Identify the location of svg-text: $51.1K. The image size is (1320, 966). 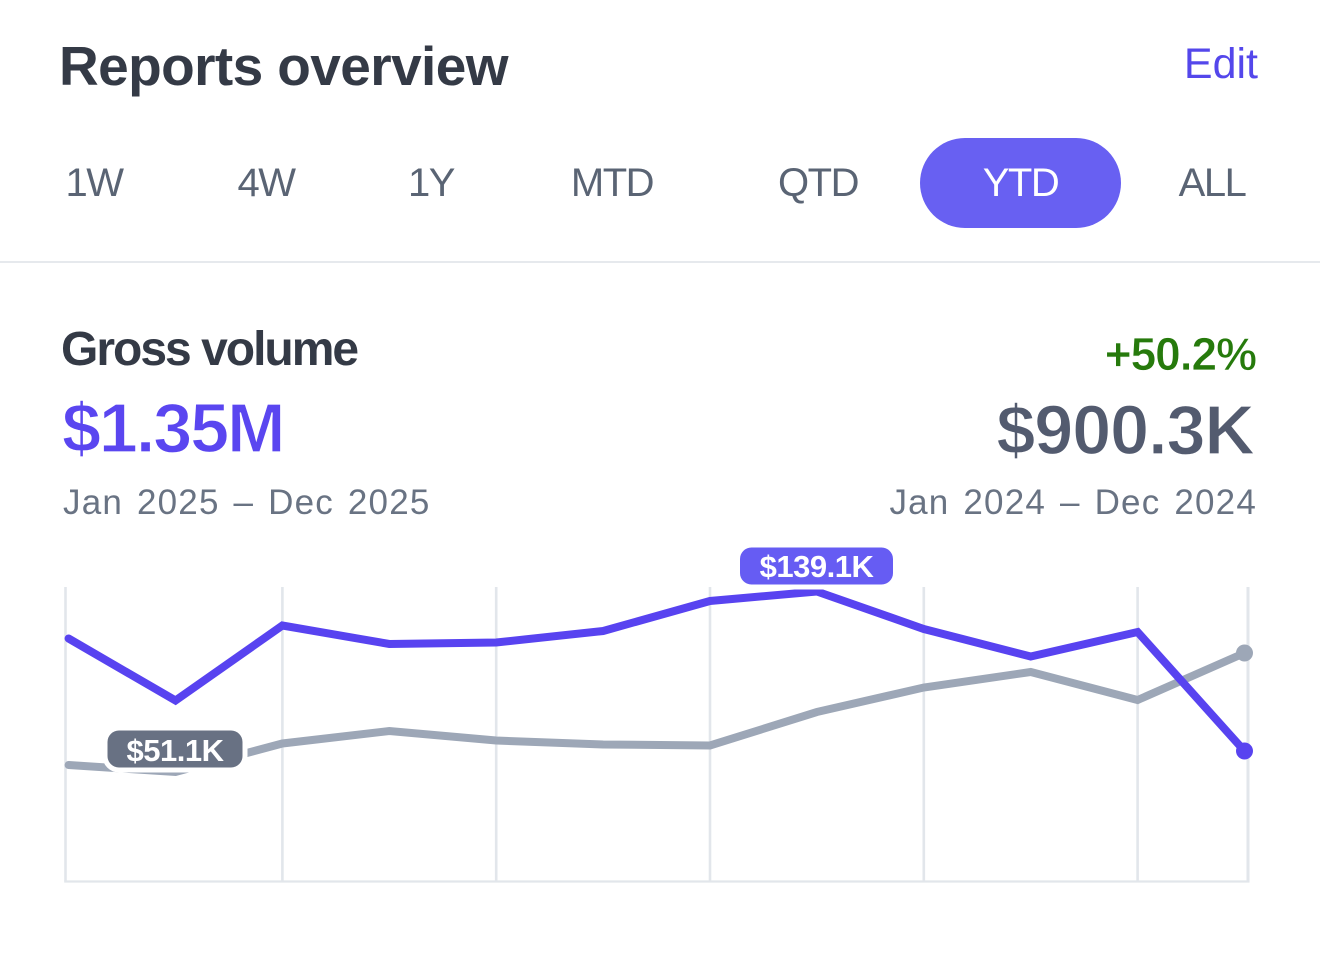
(176, 750).